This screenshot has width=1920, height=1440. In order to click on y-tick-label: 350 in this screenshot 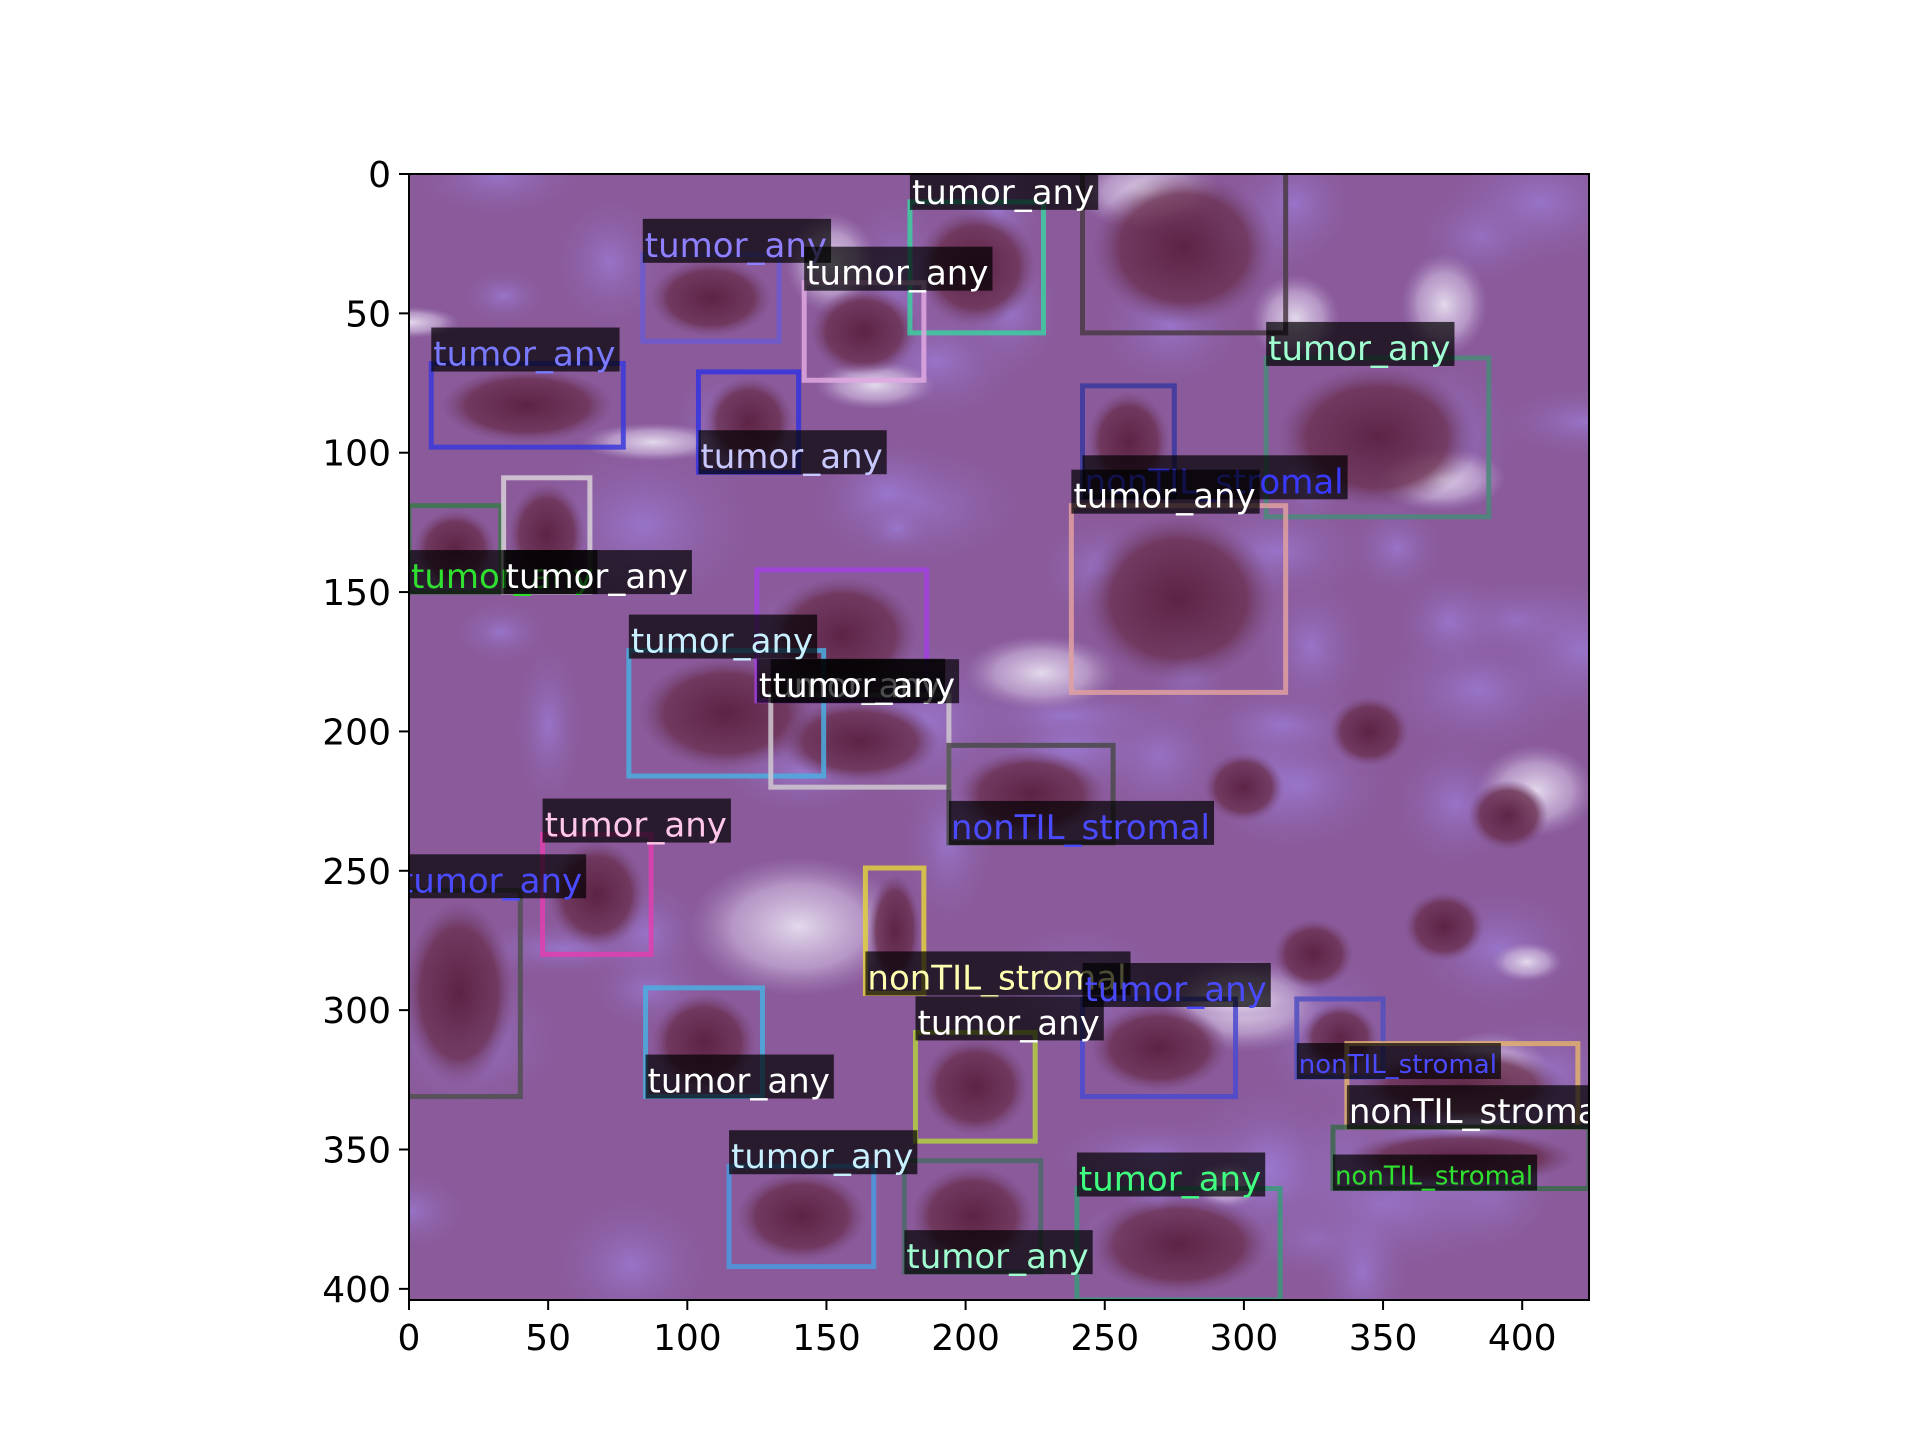, I will do `click(356, 1150)`.